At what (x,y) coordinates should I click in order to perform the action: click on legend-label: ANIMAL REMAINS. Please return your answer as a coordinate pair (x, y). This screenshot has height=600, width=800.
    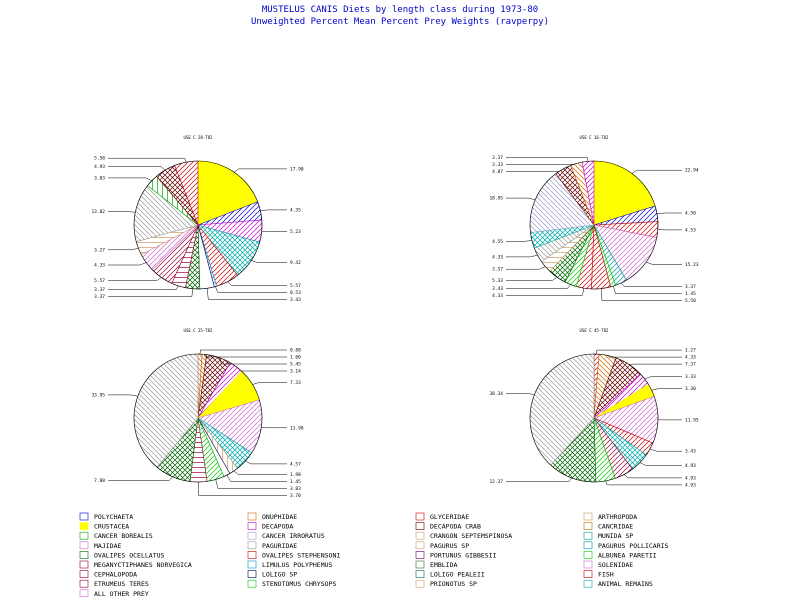
    Looking at the image, I should click on (625, 584).